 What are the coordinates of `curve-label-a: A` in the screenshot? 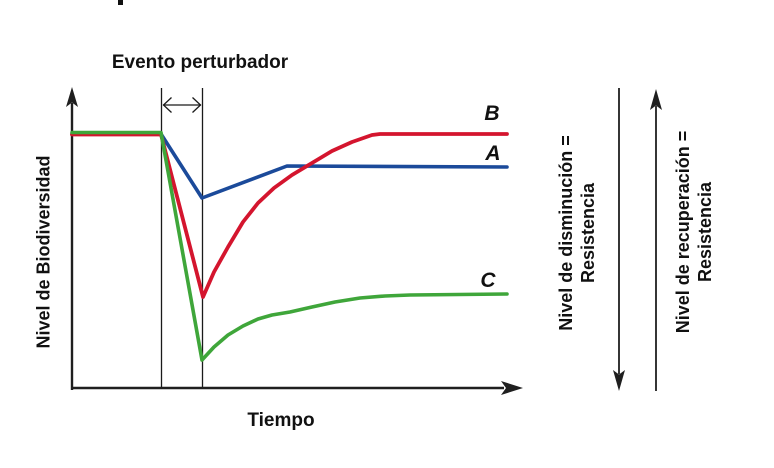 It's located at (493, 153).